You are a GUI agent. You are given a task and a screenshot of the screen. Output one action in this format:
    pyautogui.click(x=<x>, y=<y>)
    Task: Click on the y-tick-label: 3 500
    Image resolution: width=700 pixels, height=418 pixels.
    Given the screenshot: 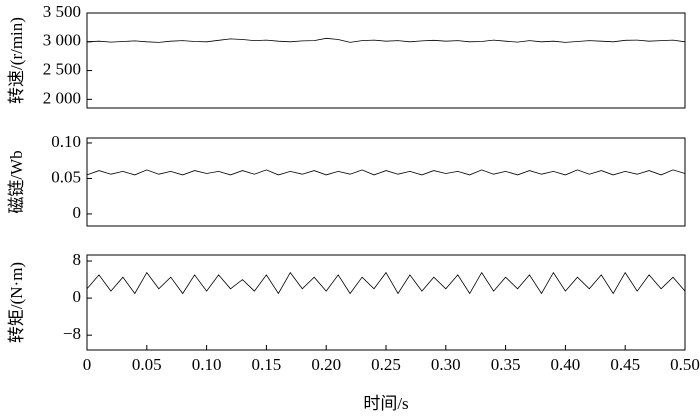 What is the action you would take?
    pyautogui.click(x=62, y=11)
    